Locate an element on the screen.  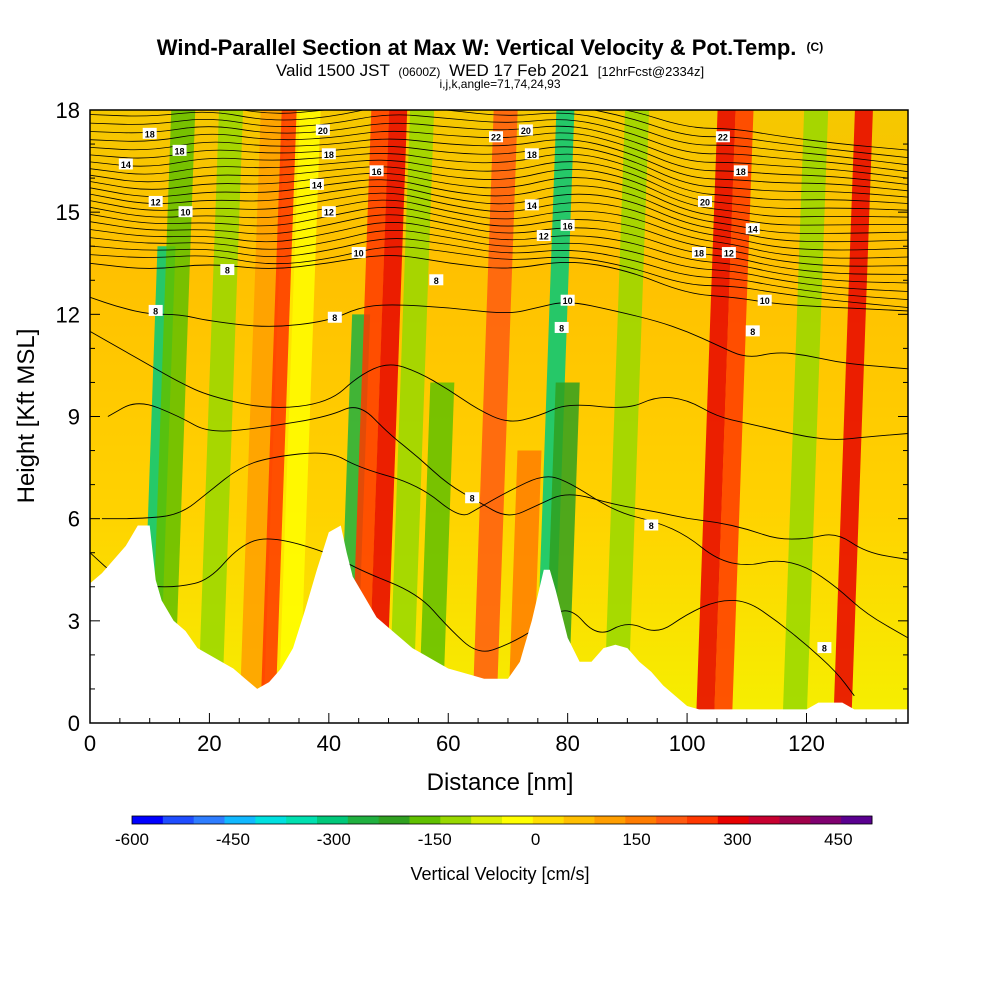
contour-label-23: 22 is located at coordinates (722, 137).